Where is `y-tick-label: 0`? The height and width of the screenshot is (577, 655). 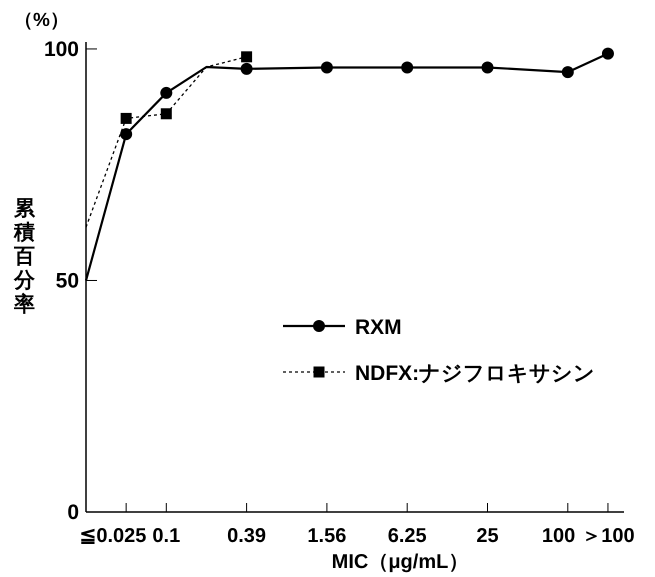
y-tick-label: 0 is located at coordinates (73, 512).